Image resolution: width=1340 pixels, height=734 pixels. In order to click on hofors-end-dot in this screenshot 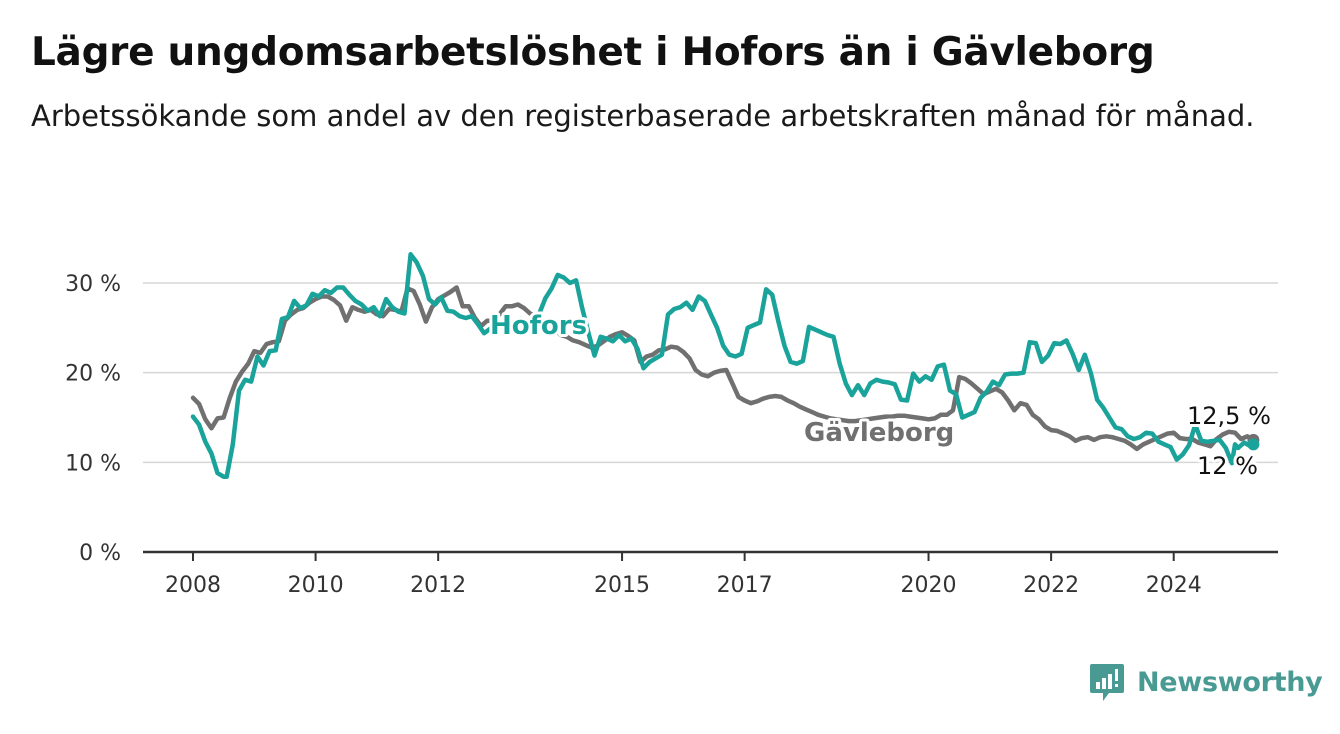, I will do `click(1253, 444)`.